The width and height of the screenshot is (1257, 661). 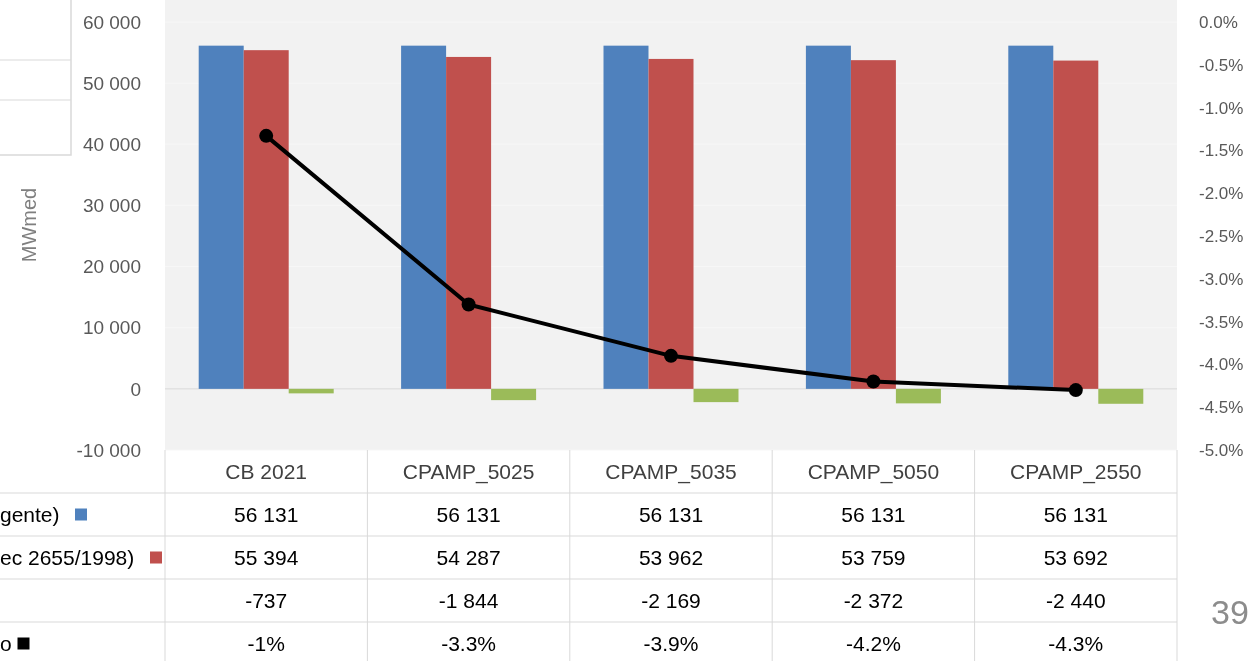 What do you see at coordinates (873, 600) in the screenshot?
I see `data-label: -2 372` at bounding box center [873, 600].